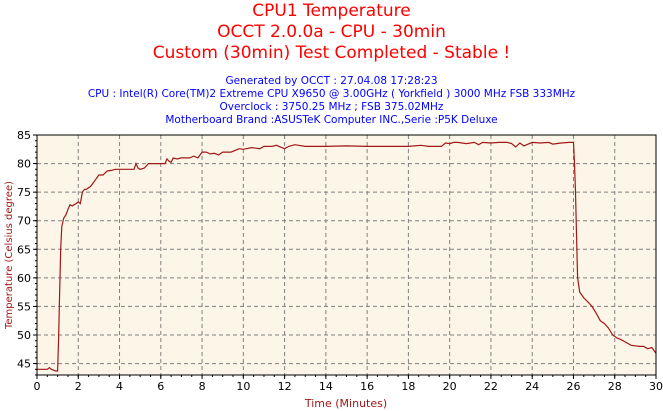  Describe the element at coordinates (24, 192) in the screenshot. I see `y-tick-label: 75` at that location.